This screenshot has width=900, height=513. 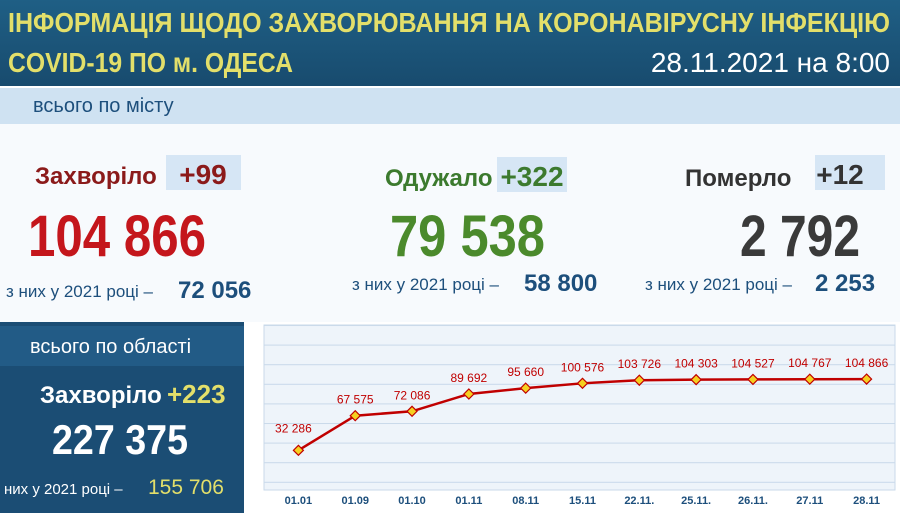 I want to click on stat-name: Одужало, so click(x=438, y=178).